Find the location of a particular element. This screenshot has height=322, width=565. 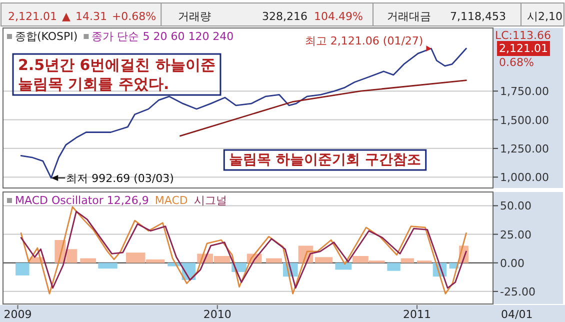

y-tick-label: 0.00 is located at coordinates (512, 263).